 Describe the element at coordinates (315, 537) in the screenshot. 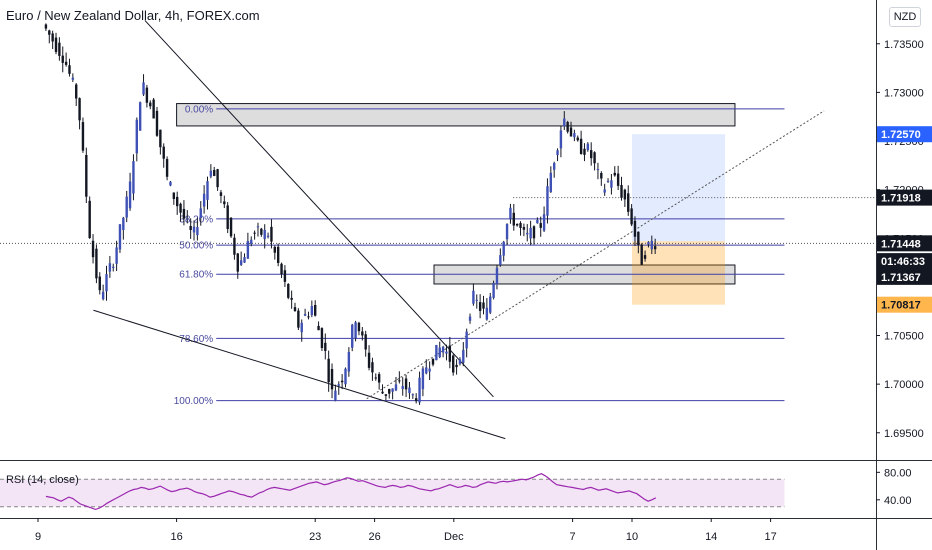

I see `time-tick-label: 23` at that location.